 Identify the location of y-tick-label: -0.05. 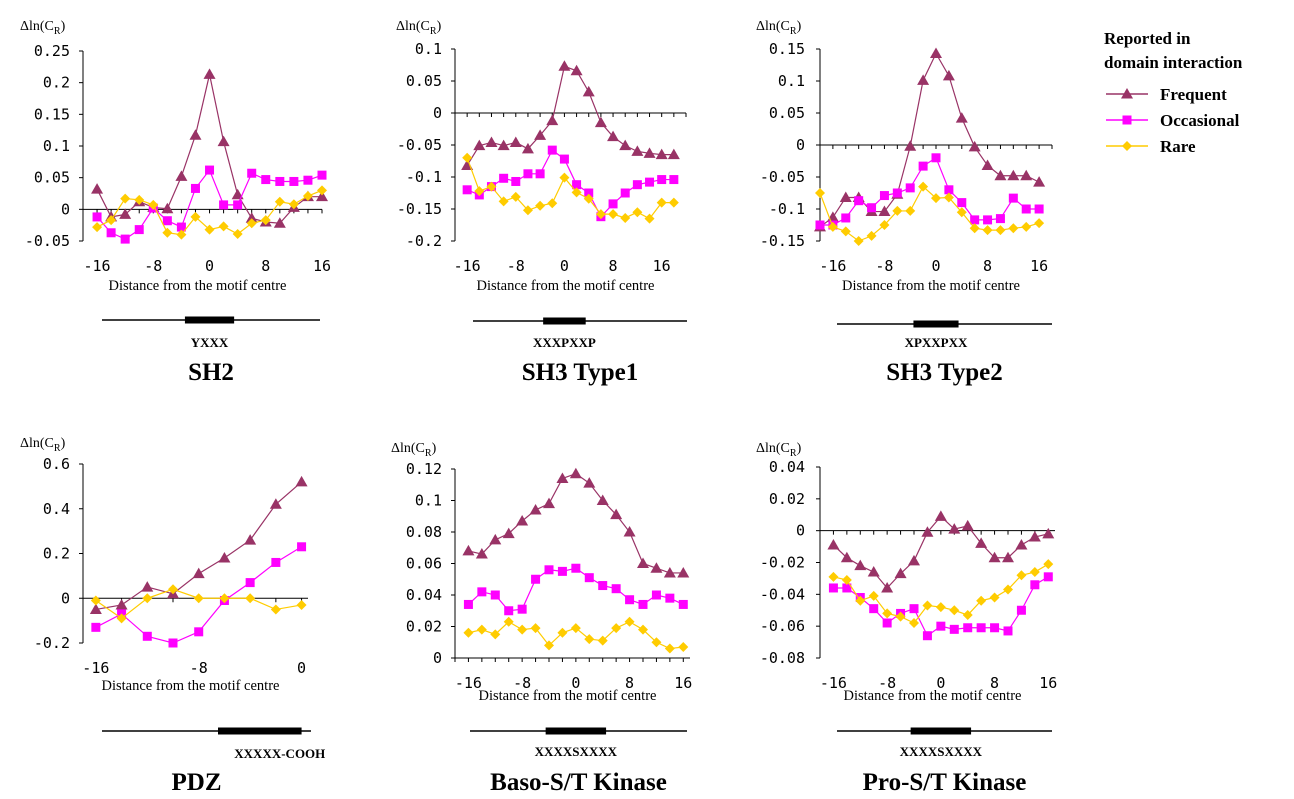
(419, 145).